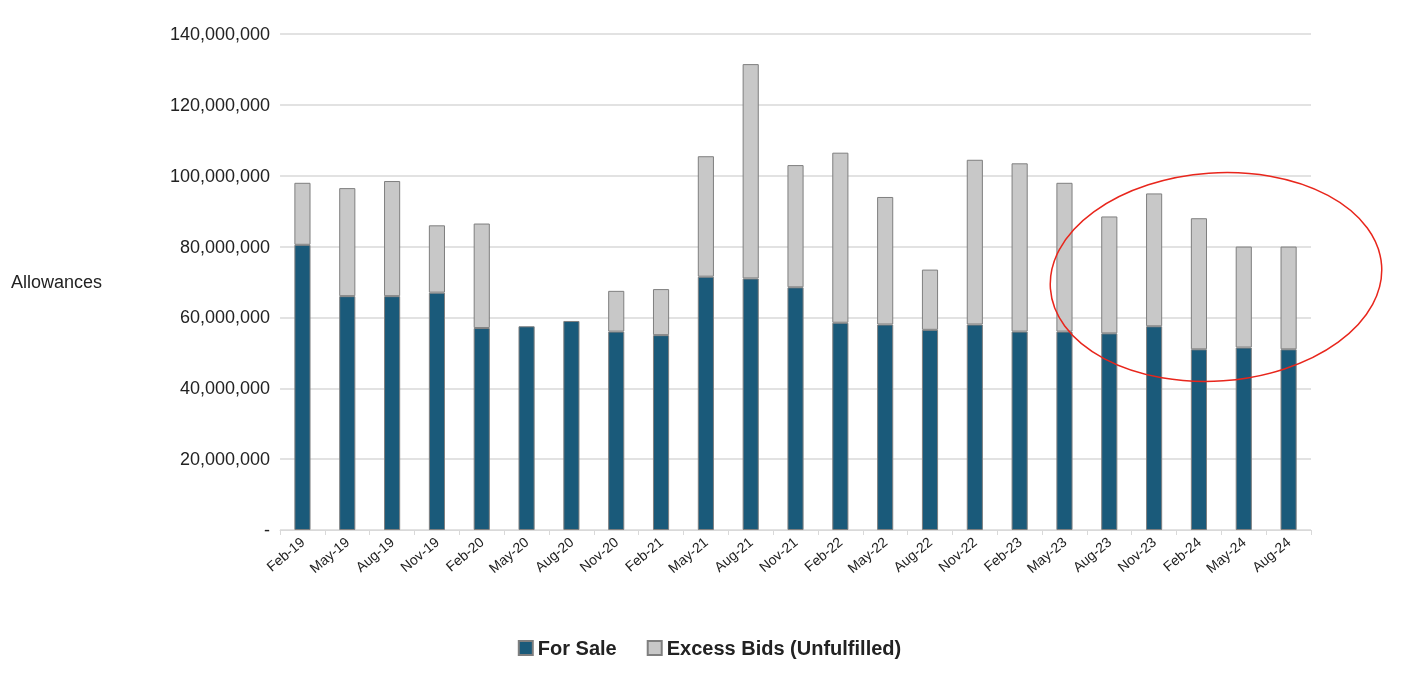 The image size is (1419, 675). Describe the element at coordinates (225, 246) in the screenshot. I see `y-tick-label: 80,000,000` at that location.